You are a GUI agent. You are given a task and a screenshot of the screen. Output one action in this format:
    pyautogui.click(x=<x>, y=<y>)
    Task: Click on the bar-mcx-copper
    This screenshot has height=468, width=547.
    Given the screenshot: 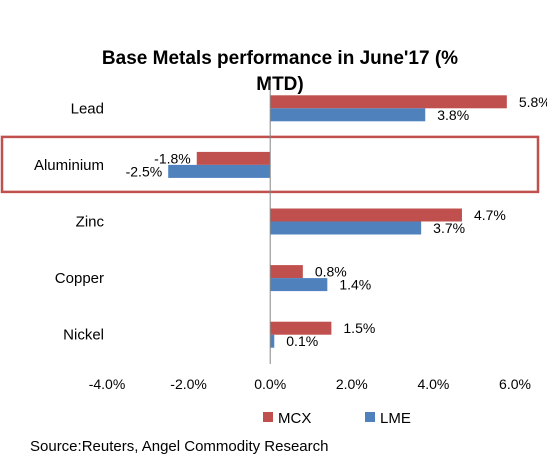 What is the action you would take?
    pyautogui.click(x=286, y=272)
    